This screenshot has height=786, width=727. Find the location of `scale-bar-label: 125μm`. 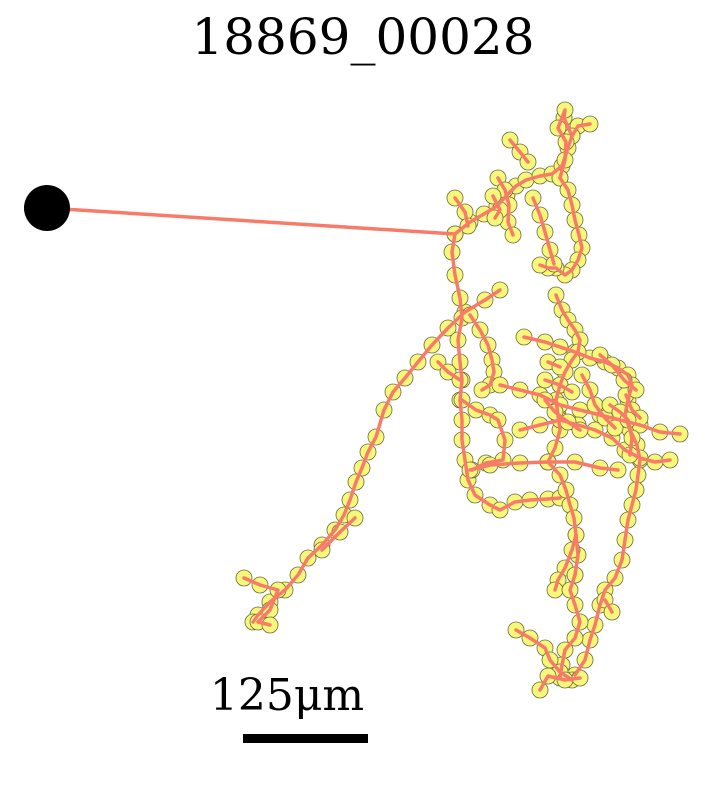

scale-bar-label: 125μm is located at coordinates (287, 695).